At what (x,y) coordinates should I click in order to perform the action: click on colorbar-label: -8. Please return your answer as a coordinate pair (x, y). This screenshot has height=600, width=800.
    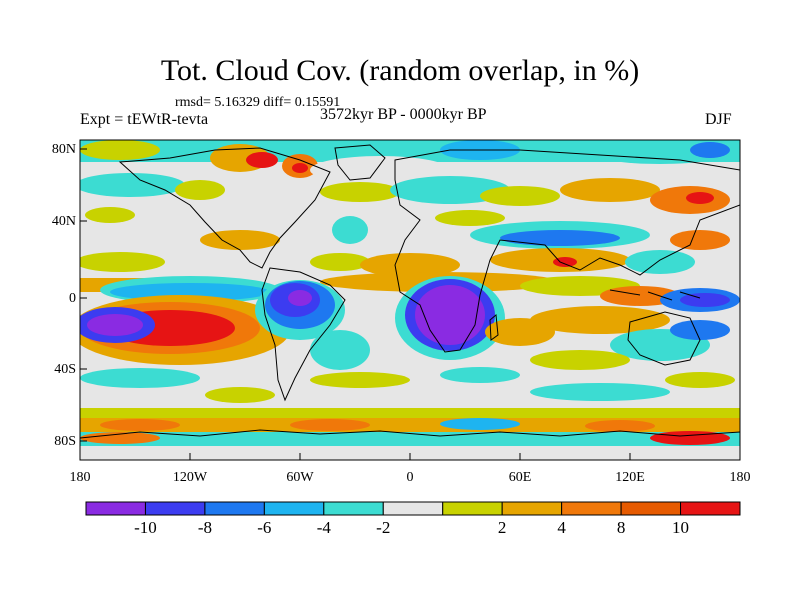
    Looking at the image, I should click on (204, 527).